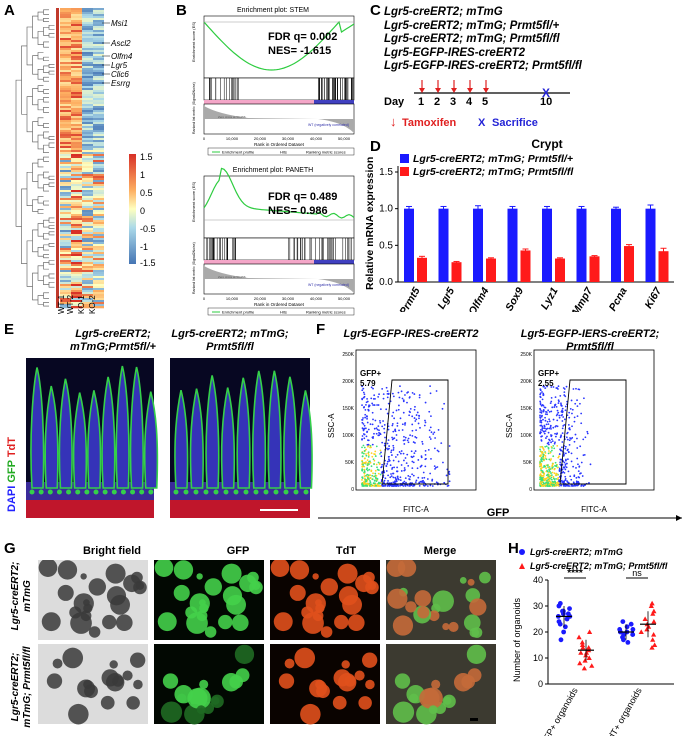 This screenshot has height=737, width=685. I want to click on gfp-gate, so click(593, 432).